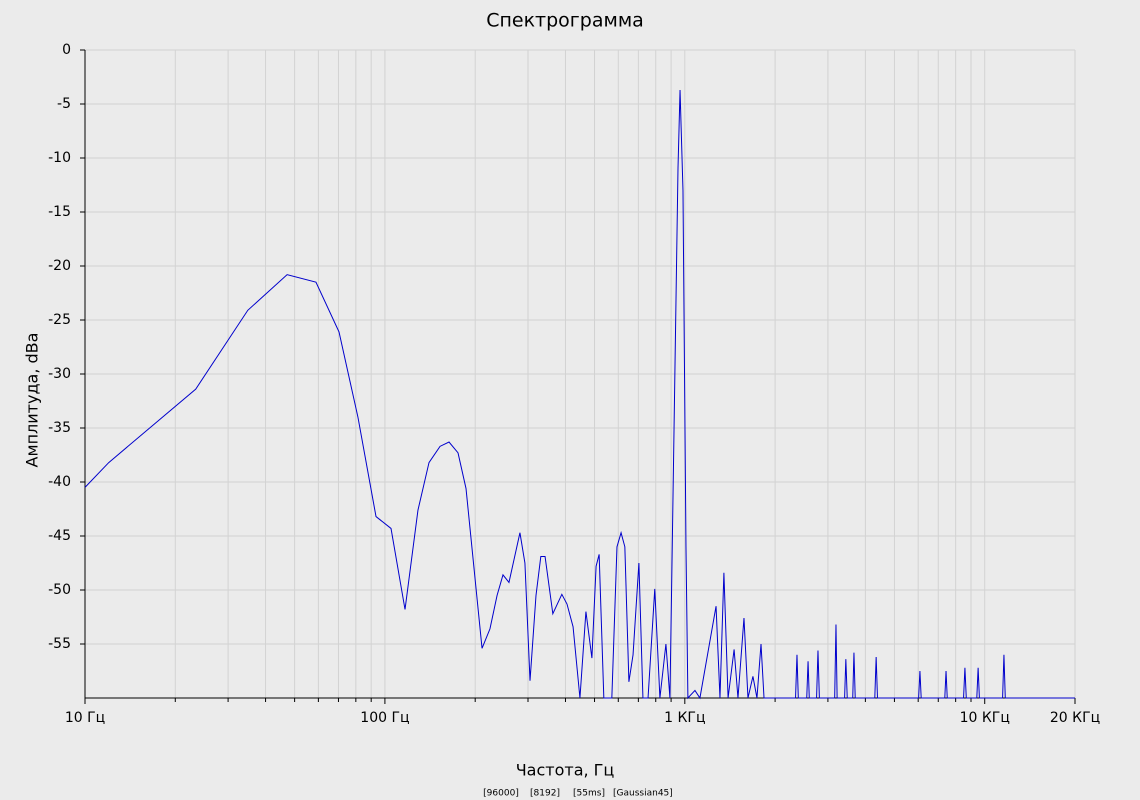 This screenshot has height=800, width=1140. Describe the element at coordinates (59, 590) in the screenshot. I see `y-tick-label: -50` at that location.